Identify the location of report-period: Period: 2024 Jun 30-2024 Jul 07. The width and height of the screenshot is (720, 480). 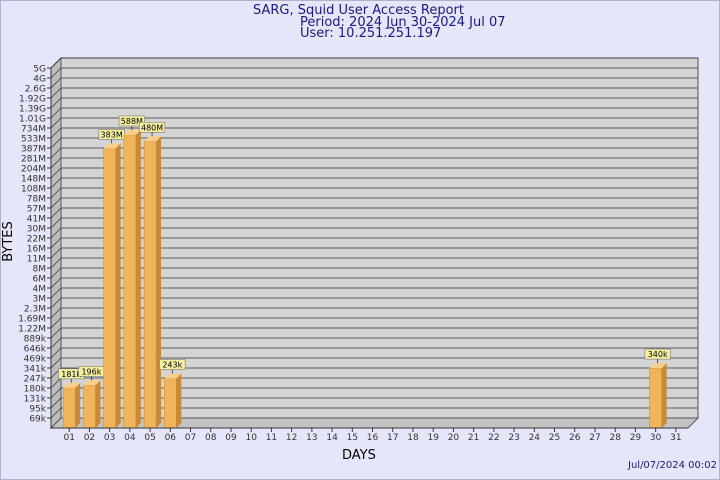
(403, 22).